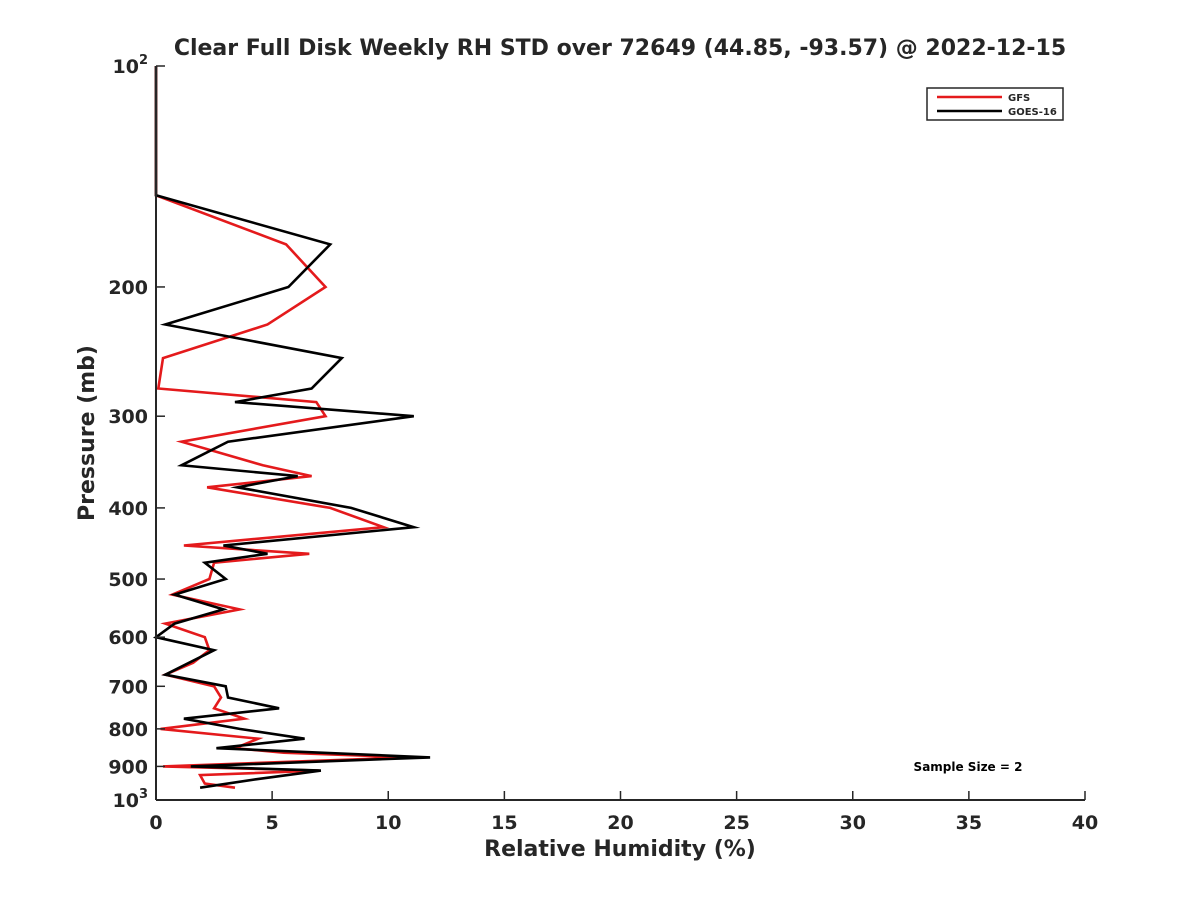  What do you see at coordinates (620, 849) in the screenshot?
I see `x-axis-label: Relative Humidity (%)` at bounding box center [620, 849].